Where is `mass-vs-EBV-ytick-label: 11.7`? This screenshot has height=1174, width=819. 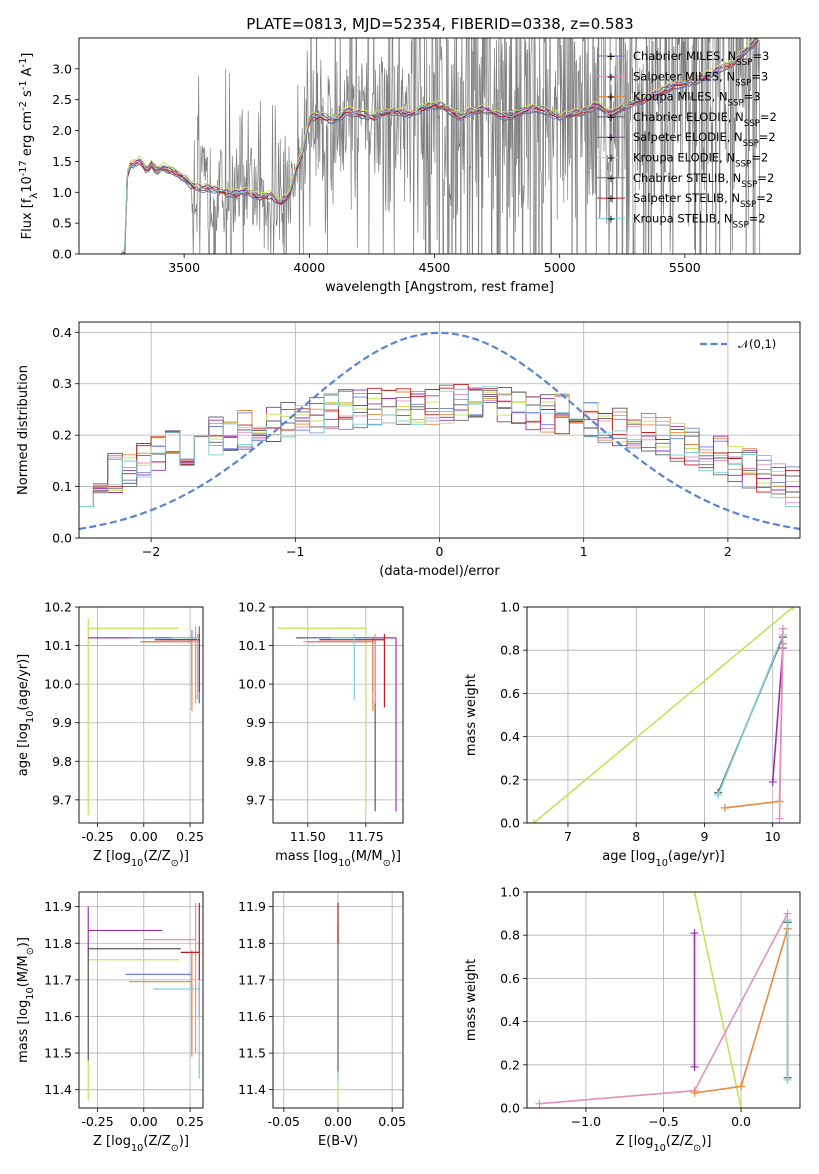
mass-vs-EBV-ytick-label: 11.7 is located at coordinates (252, 979).